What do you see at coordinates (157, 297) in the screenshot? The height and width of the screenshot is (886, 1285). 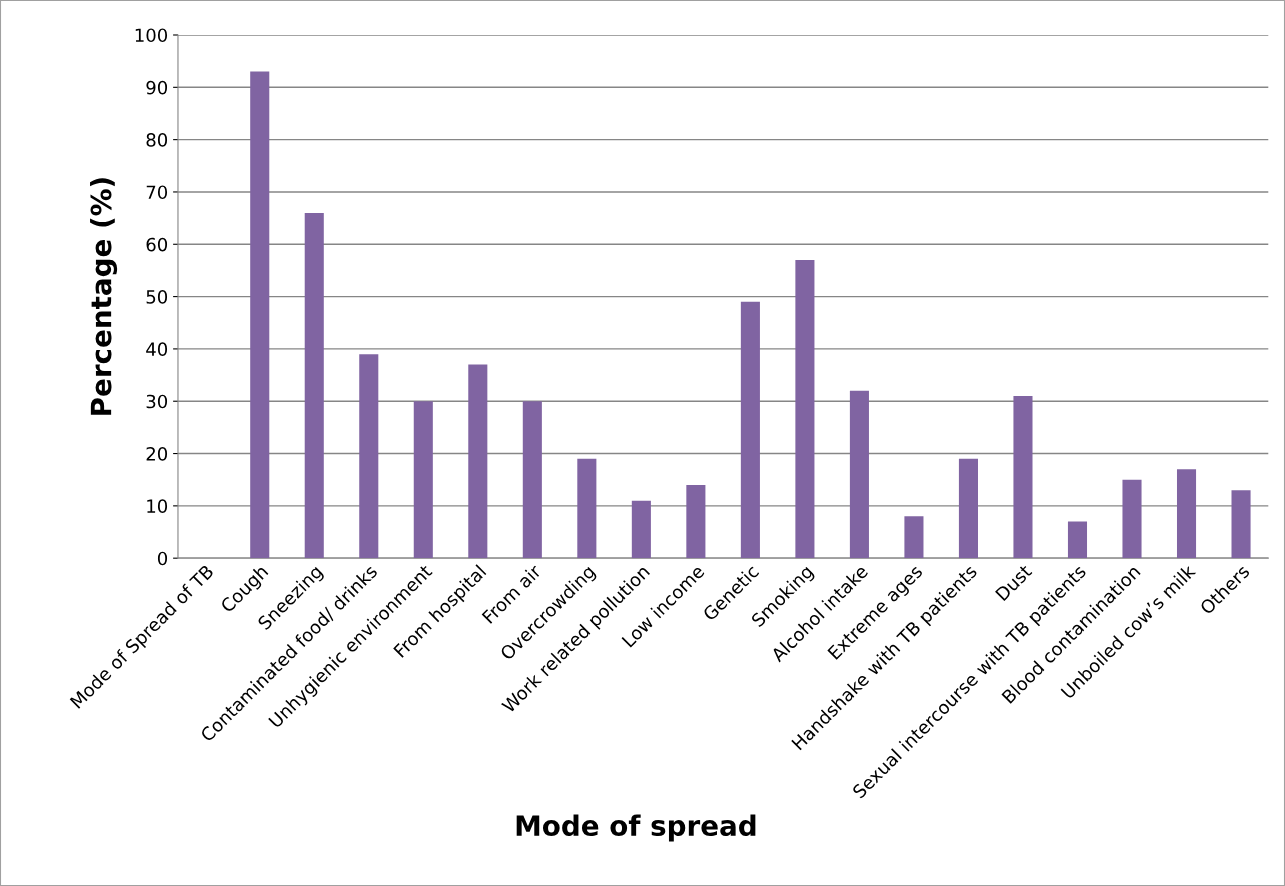 I see `y-tick-label: 50` at bounding box center [157, 297].